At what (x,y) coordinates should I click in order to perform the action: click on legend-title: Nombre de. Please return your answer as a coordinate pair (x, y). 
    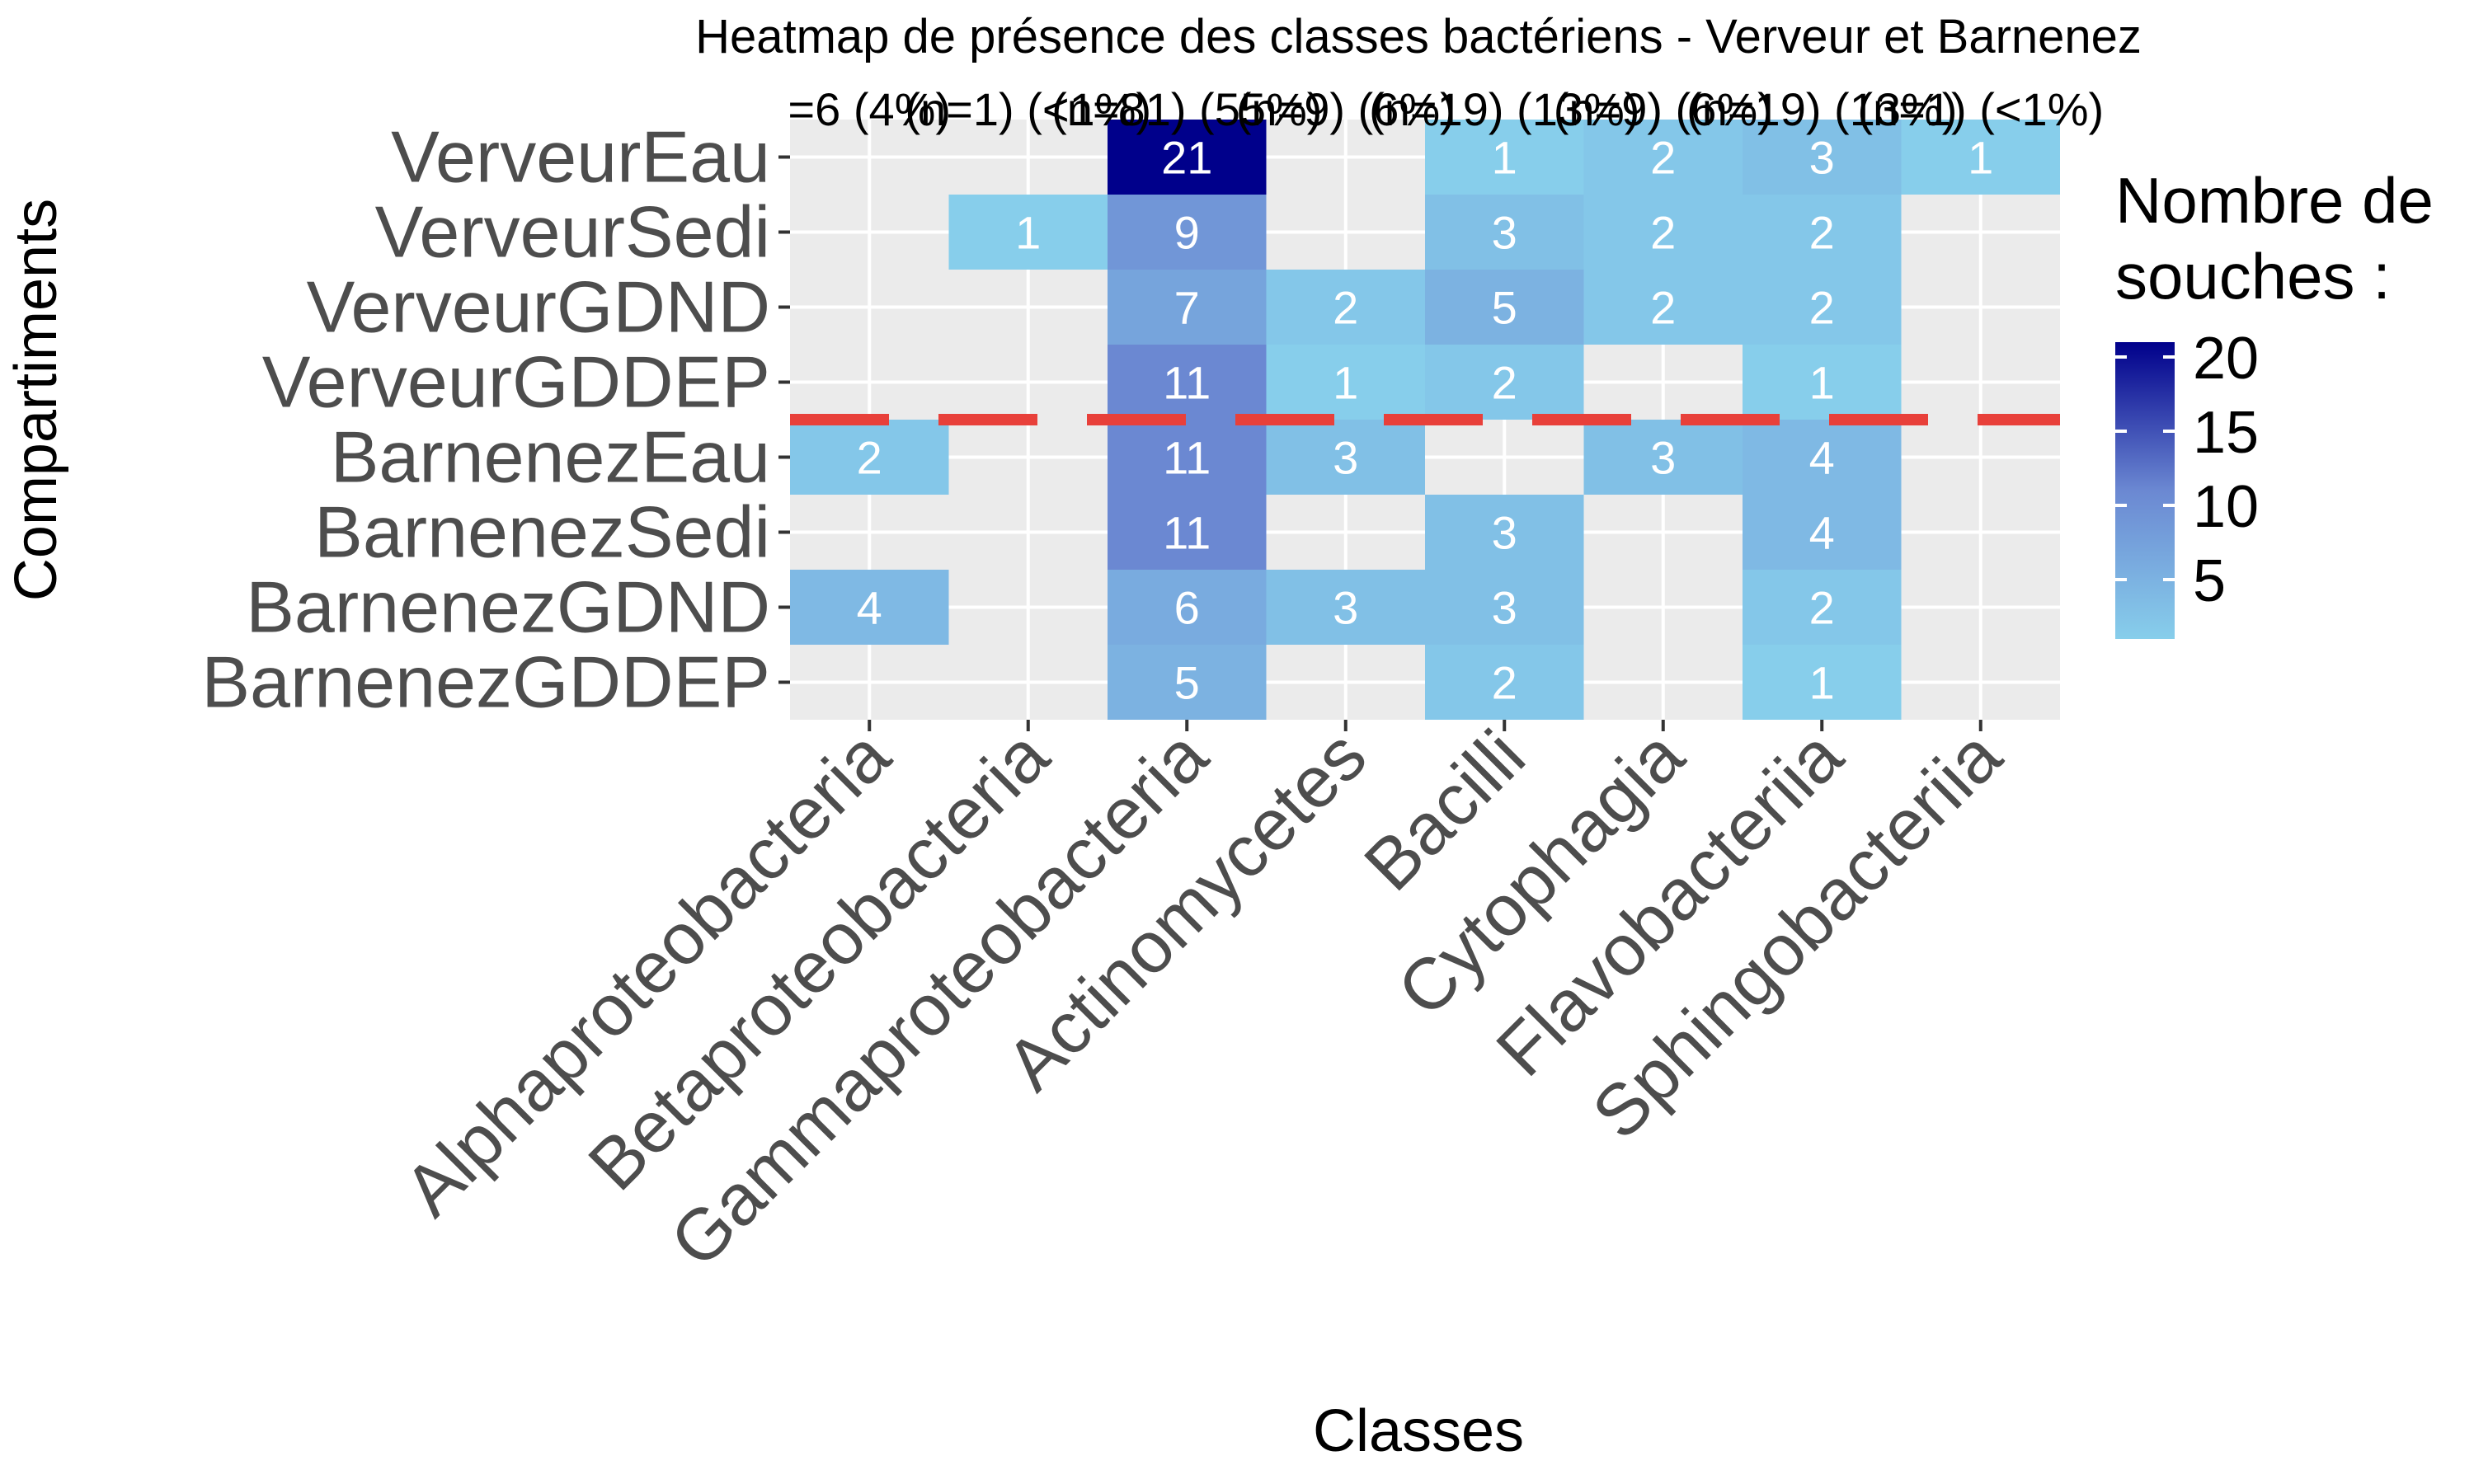
    Looking at the image, I should click on (2274, 200).